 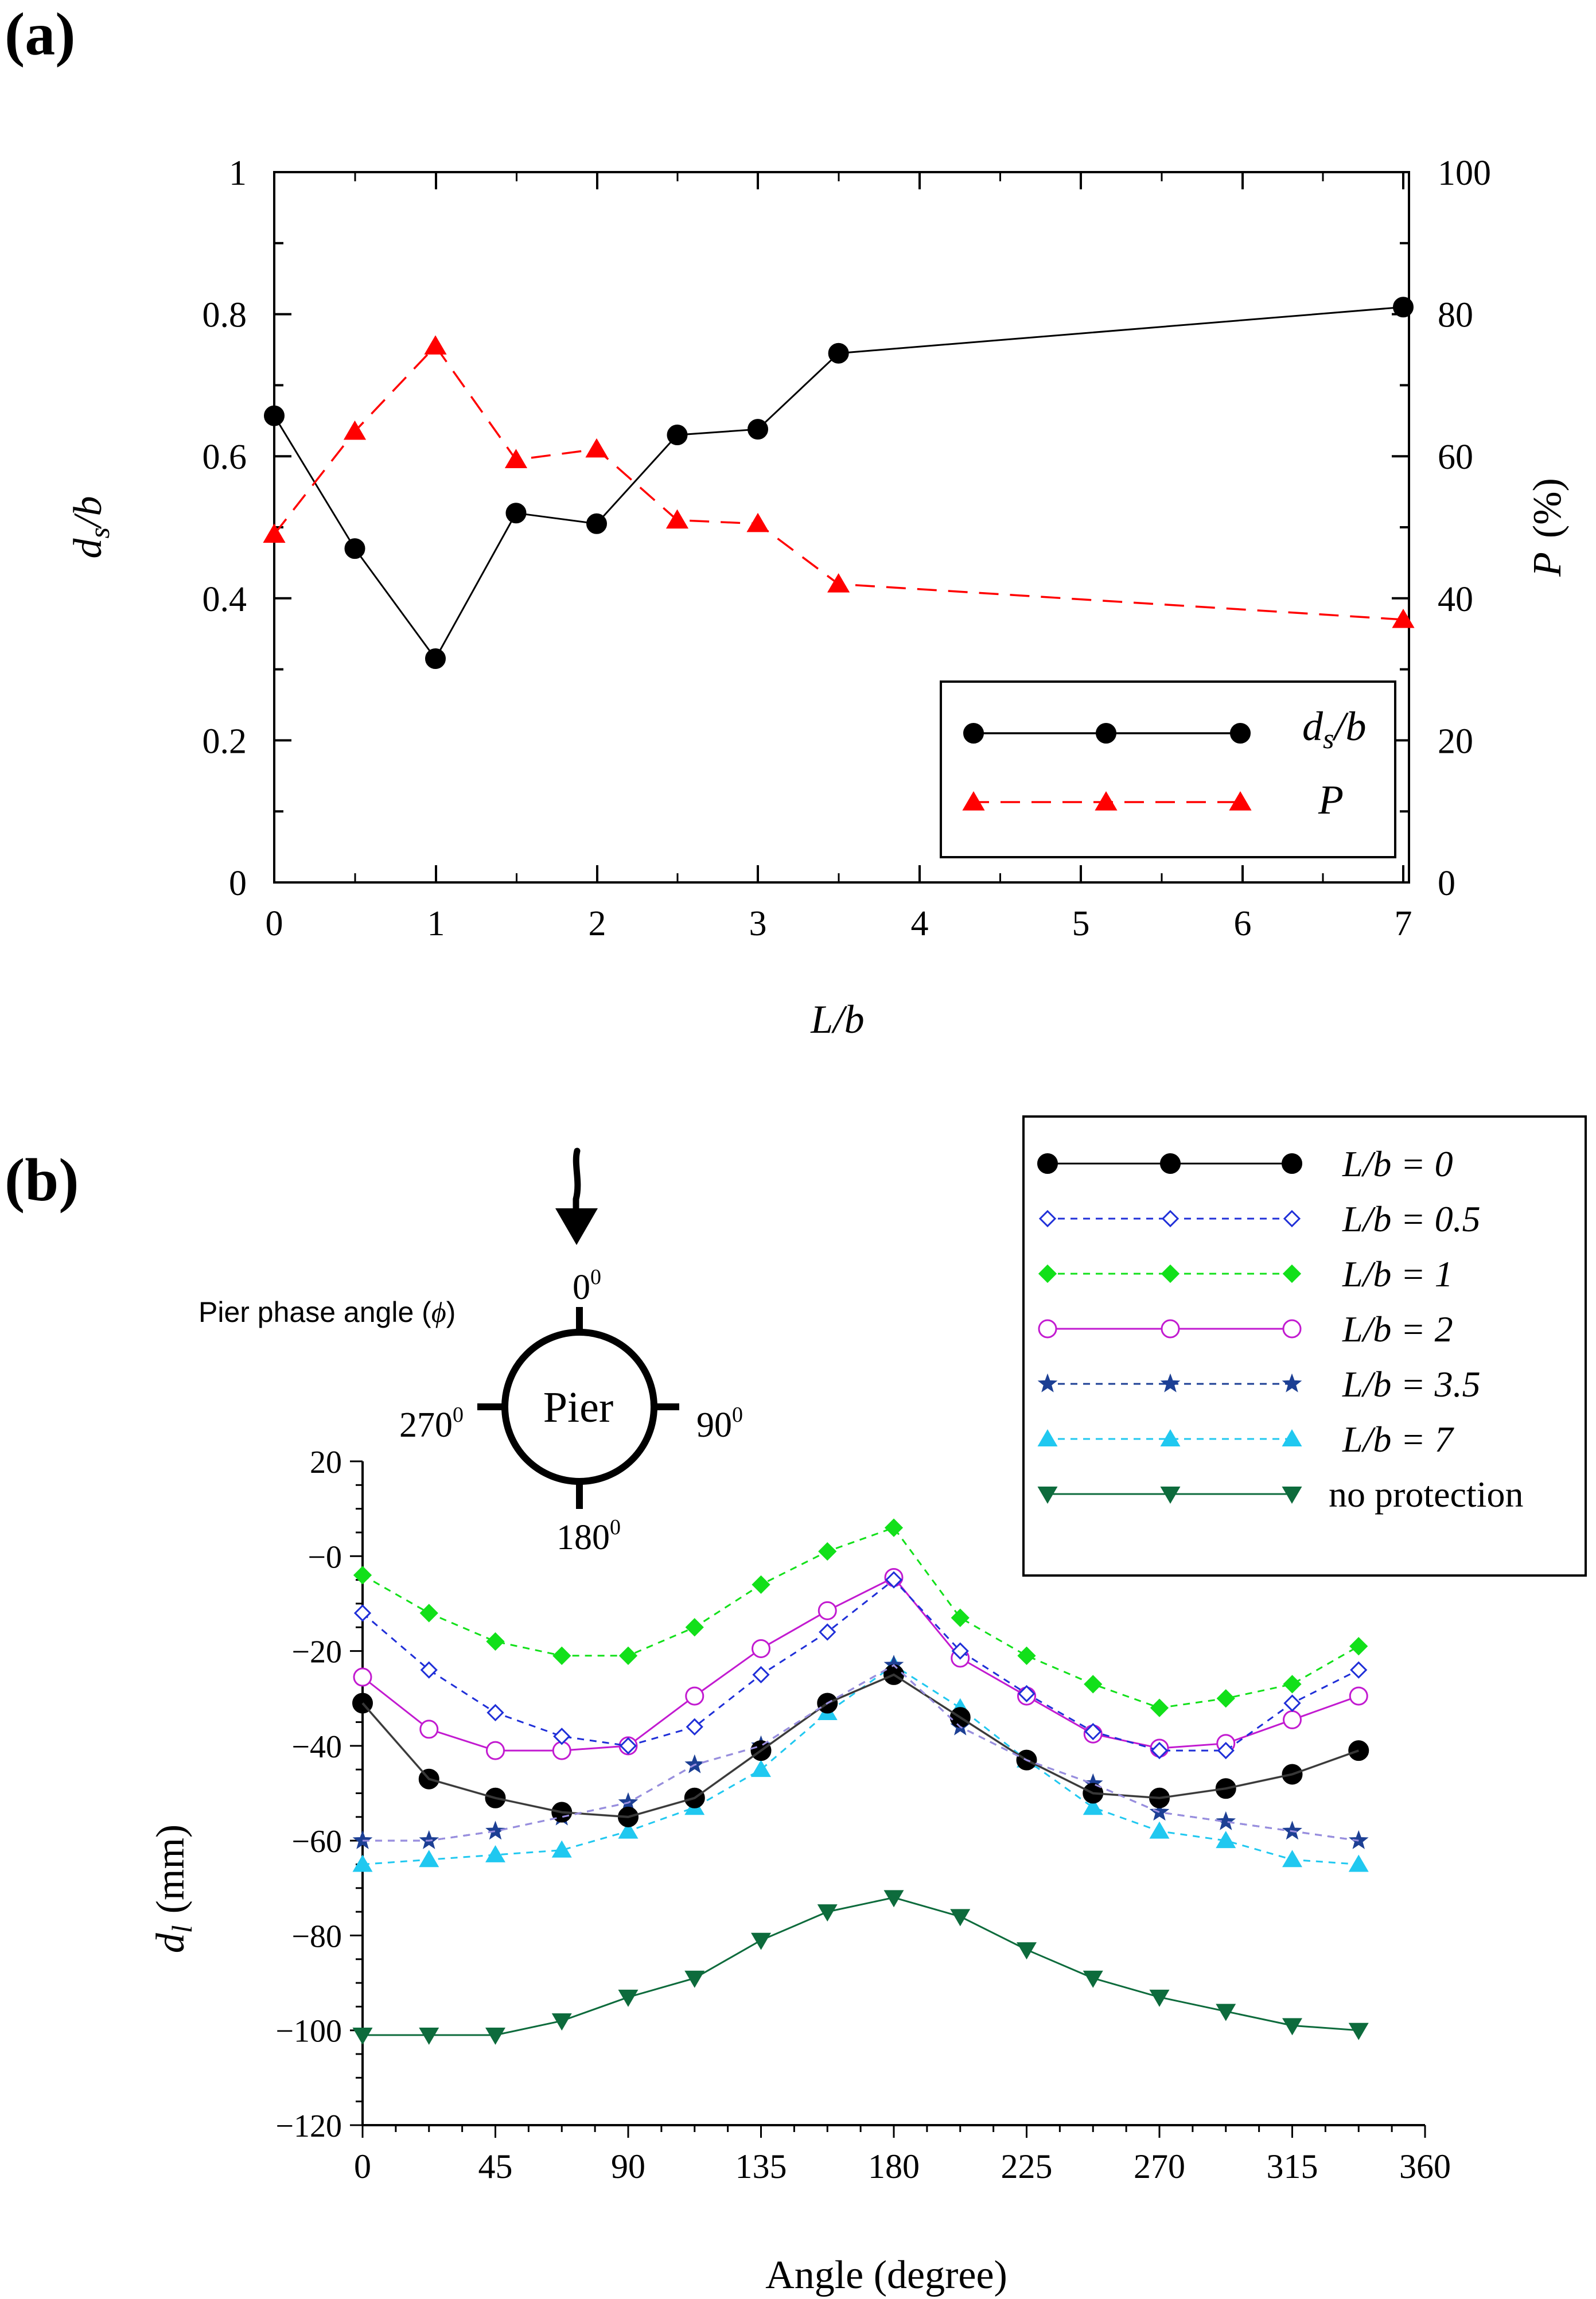 What do you see at coordinates (496, 2167) in the screenshot?
I see `chart-b-x-tick-label: 45` at bounding box center [496, 2167].